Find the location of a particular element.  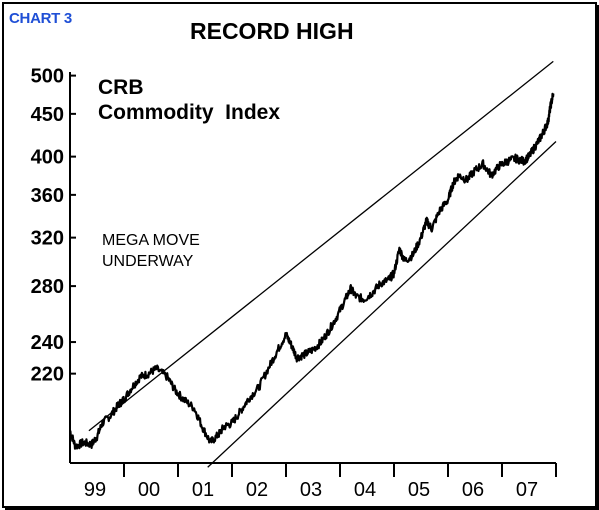

series-name-line-1: CRB is located at coordinates (121, 87).